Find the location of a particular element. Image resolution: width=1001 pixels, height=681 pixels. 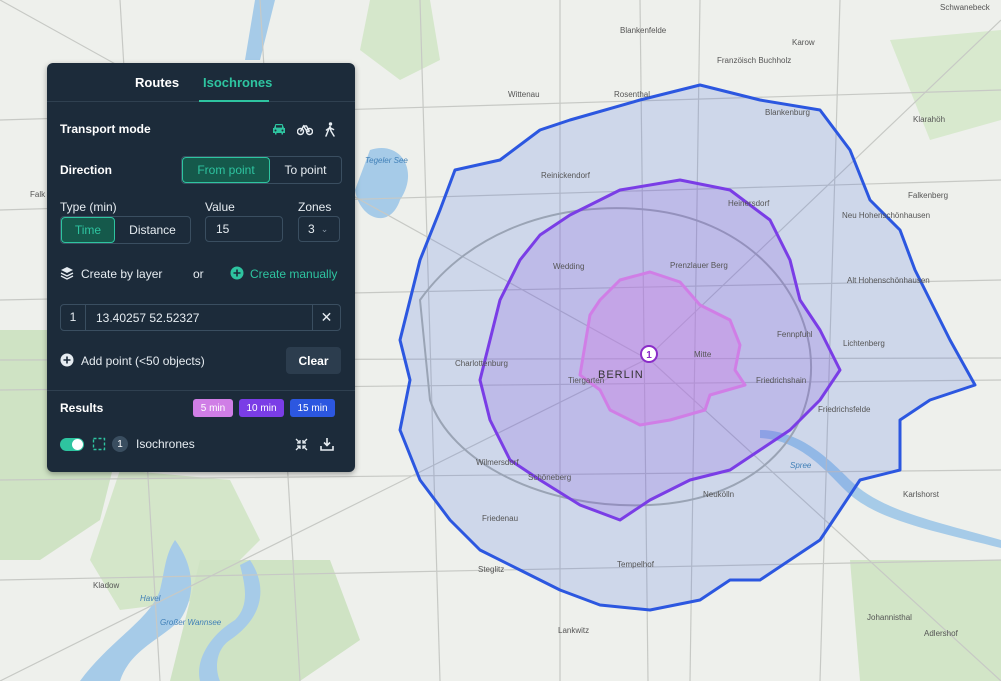

walk-icon is located at coordinates (330, 129).